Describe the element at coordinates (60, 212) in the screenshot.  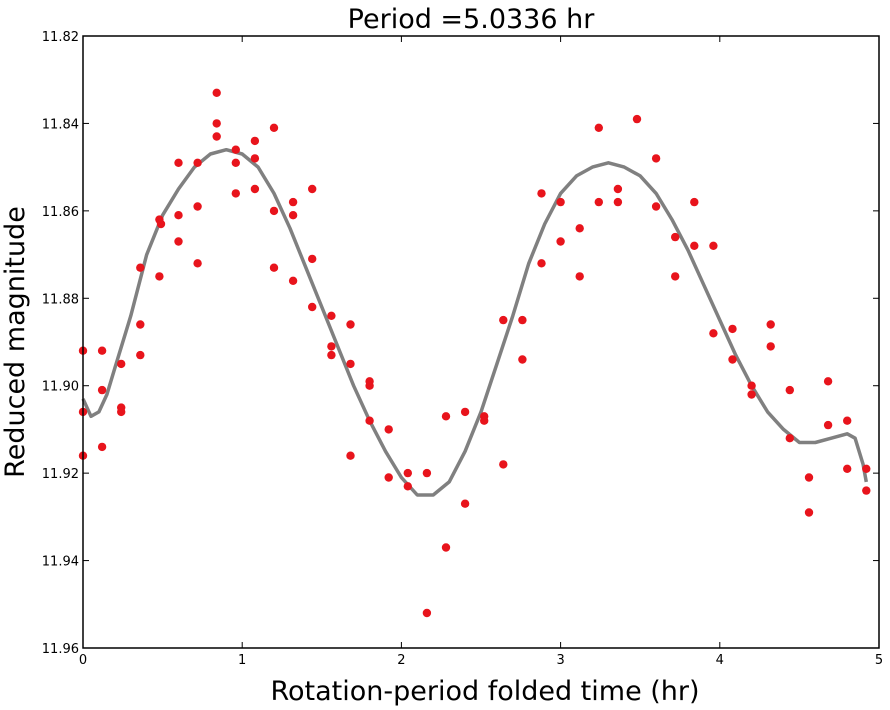
I see `y-tick-label: 11.86` at that location.